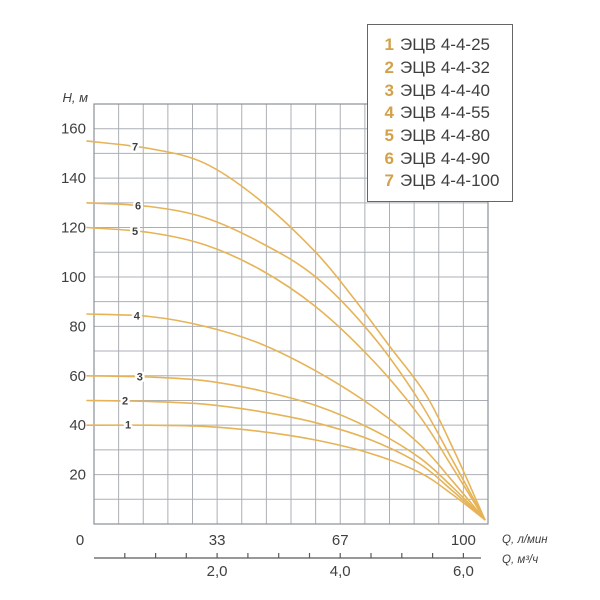 This screenshot has height=600, width=600. I want to click on legend-item-4: 4 ЭЦВ 4-4-55, so click(446, 113).